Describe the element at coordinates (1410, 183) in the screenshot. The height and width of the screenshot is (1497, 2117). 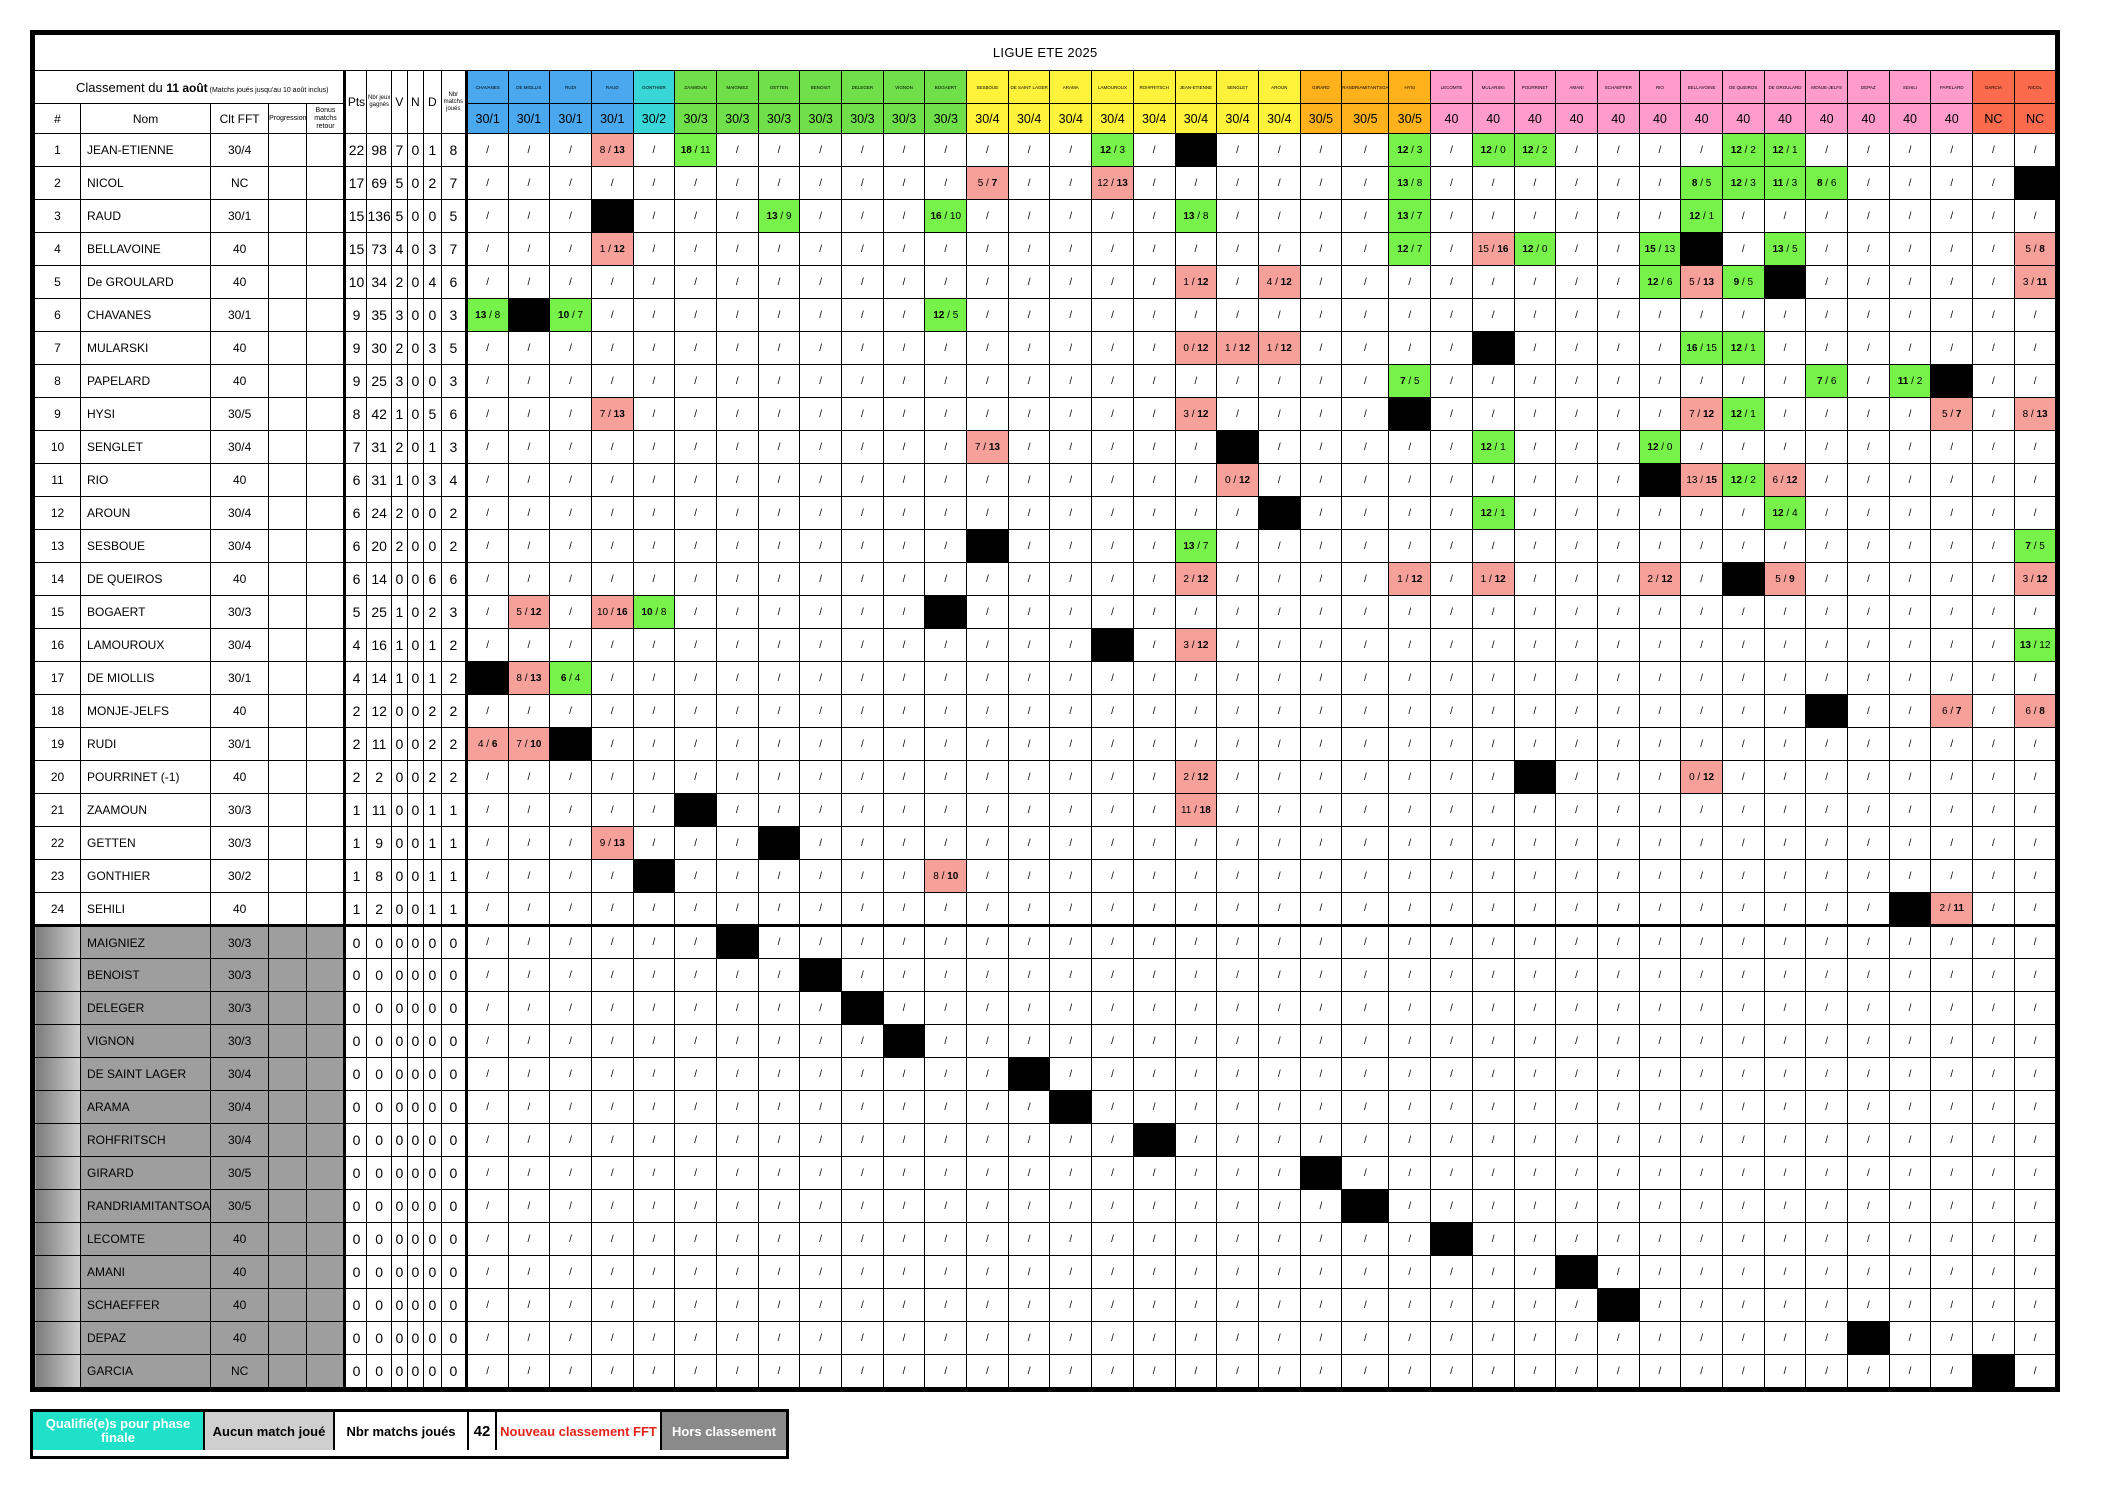
I see `match-result-cell: 13 / 8` at that location.